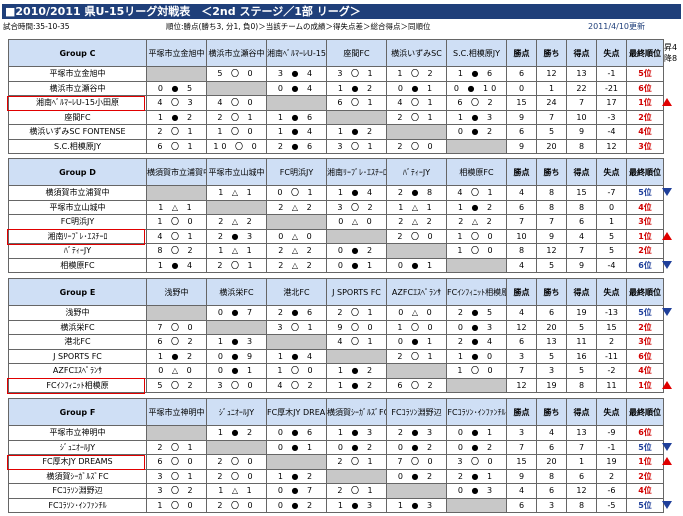 The height and width of the screenshot is (516, 683). I want to click on opponent-header: FC明浜JY, so click(296, 172).